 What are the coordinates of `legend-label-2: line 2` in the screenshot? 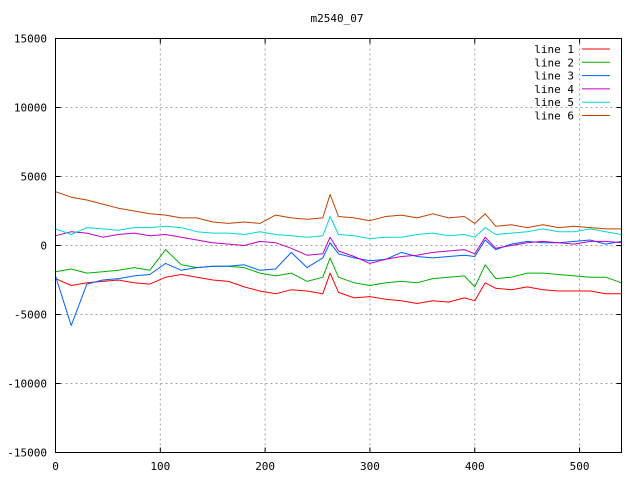 It's located at (554, 62).